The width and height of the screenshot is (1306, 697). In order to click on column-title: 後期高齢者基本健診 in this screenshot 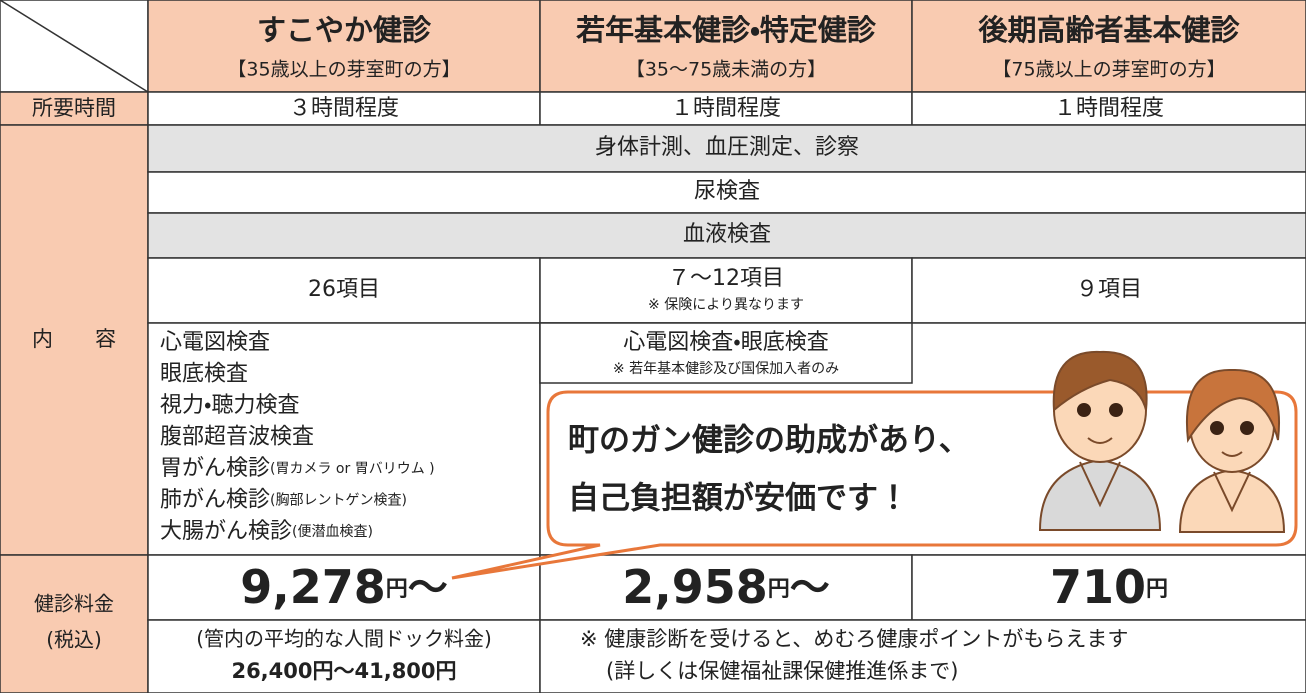, I will do `click(1108, 30)`.